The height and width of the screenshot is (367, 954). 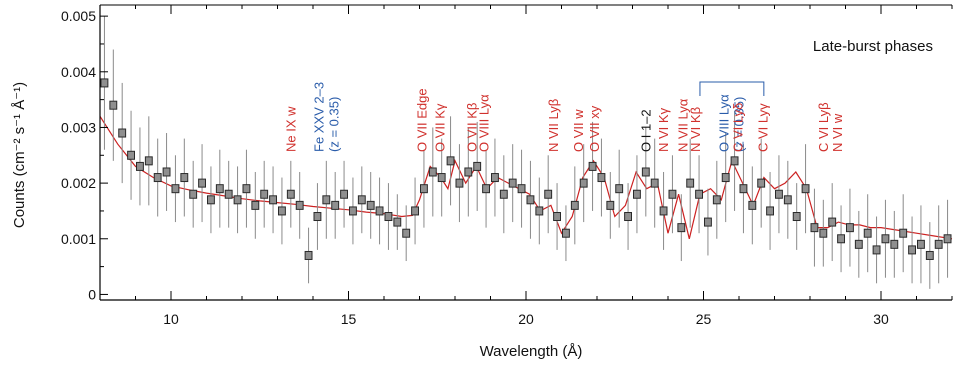 What do you see at coordinates (78, 16) in the screenshot?
I see `y-tick-label: 0.005` at bounding box center [78, 16].